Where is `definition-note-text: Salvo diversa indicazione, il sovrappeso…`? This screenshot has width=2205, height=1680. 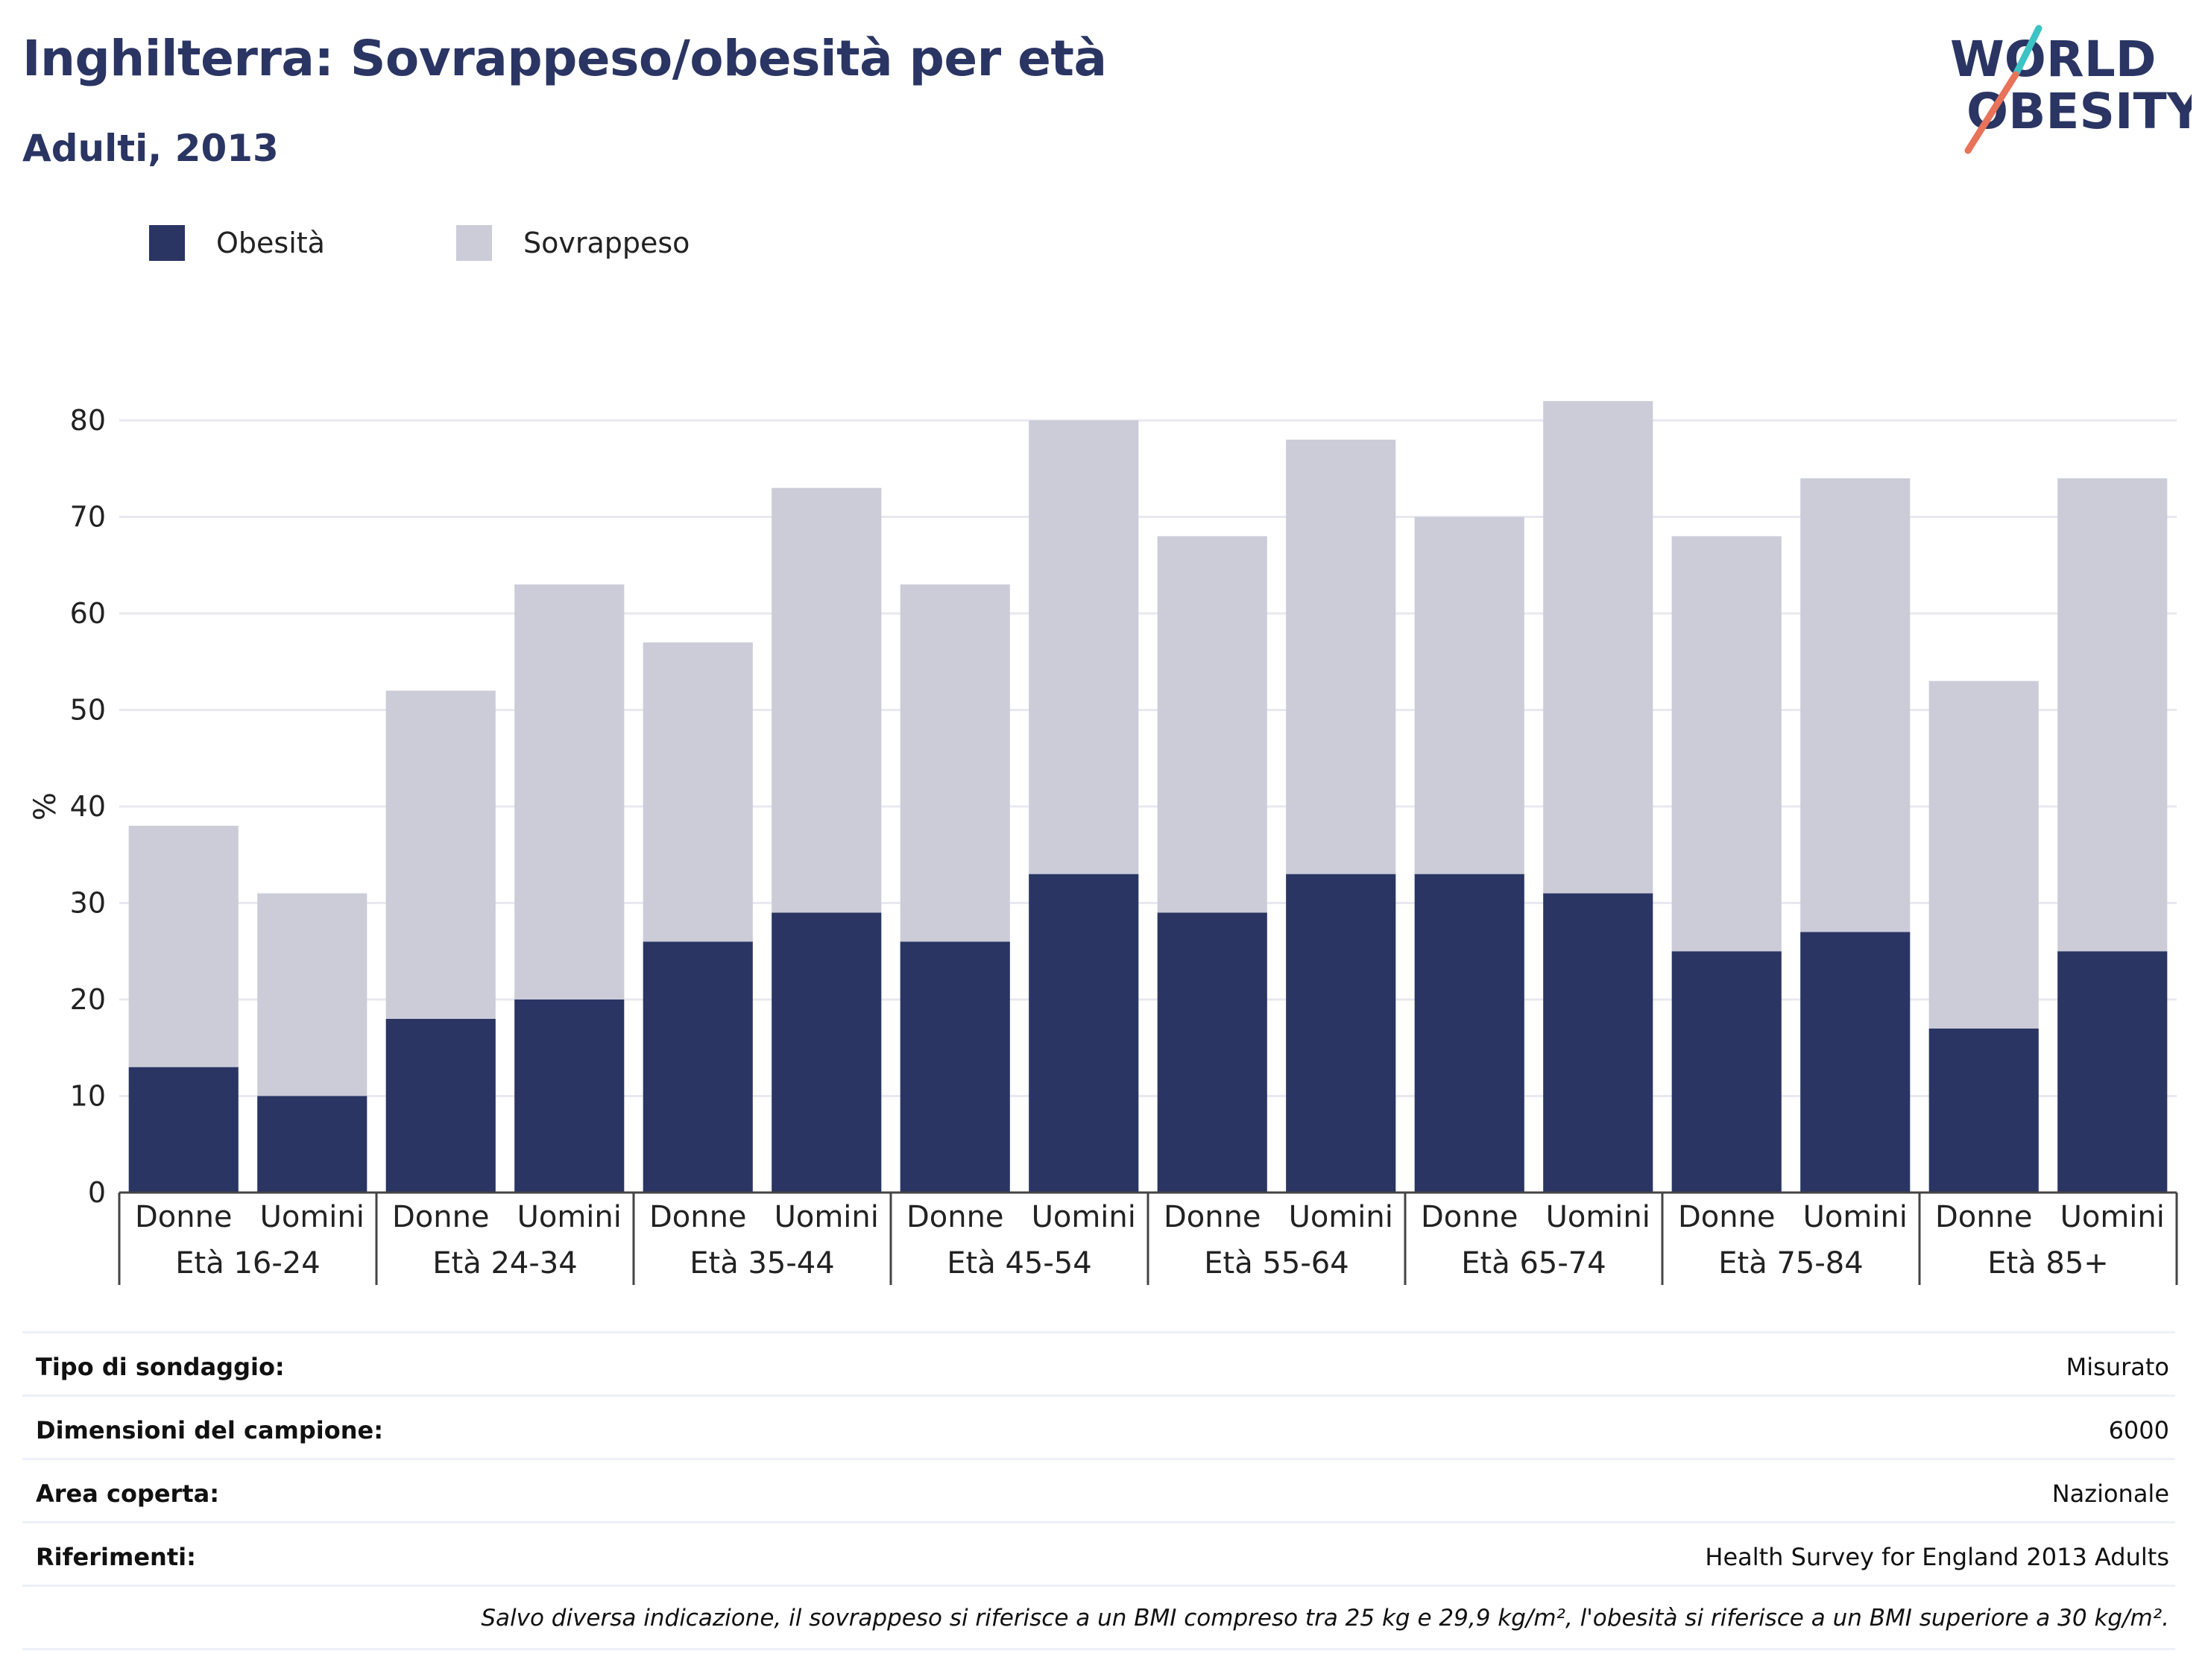
definition-note-text: Salvo diversa indicazione, il sovrappeso… is located at coordinates (1325, 1618).